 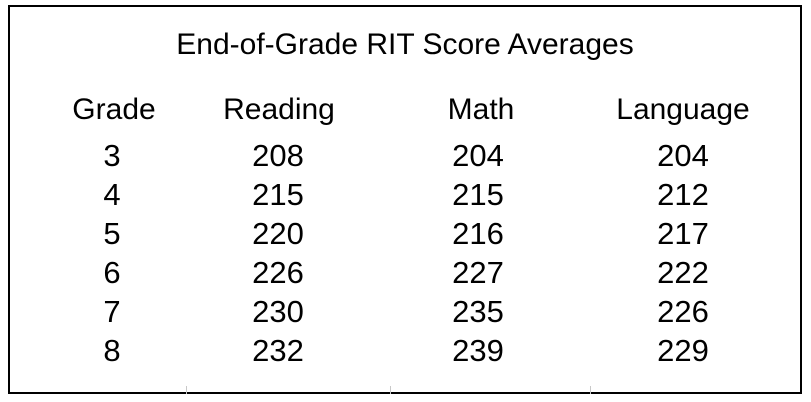 What do you see at coordinates (279, 109) in the screenshot?
I see `header-reading: Reading` at bounding box center [279, 109].